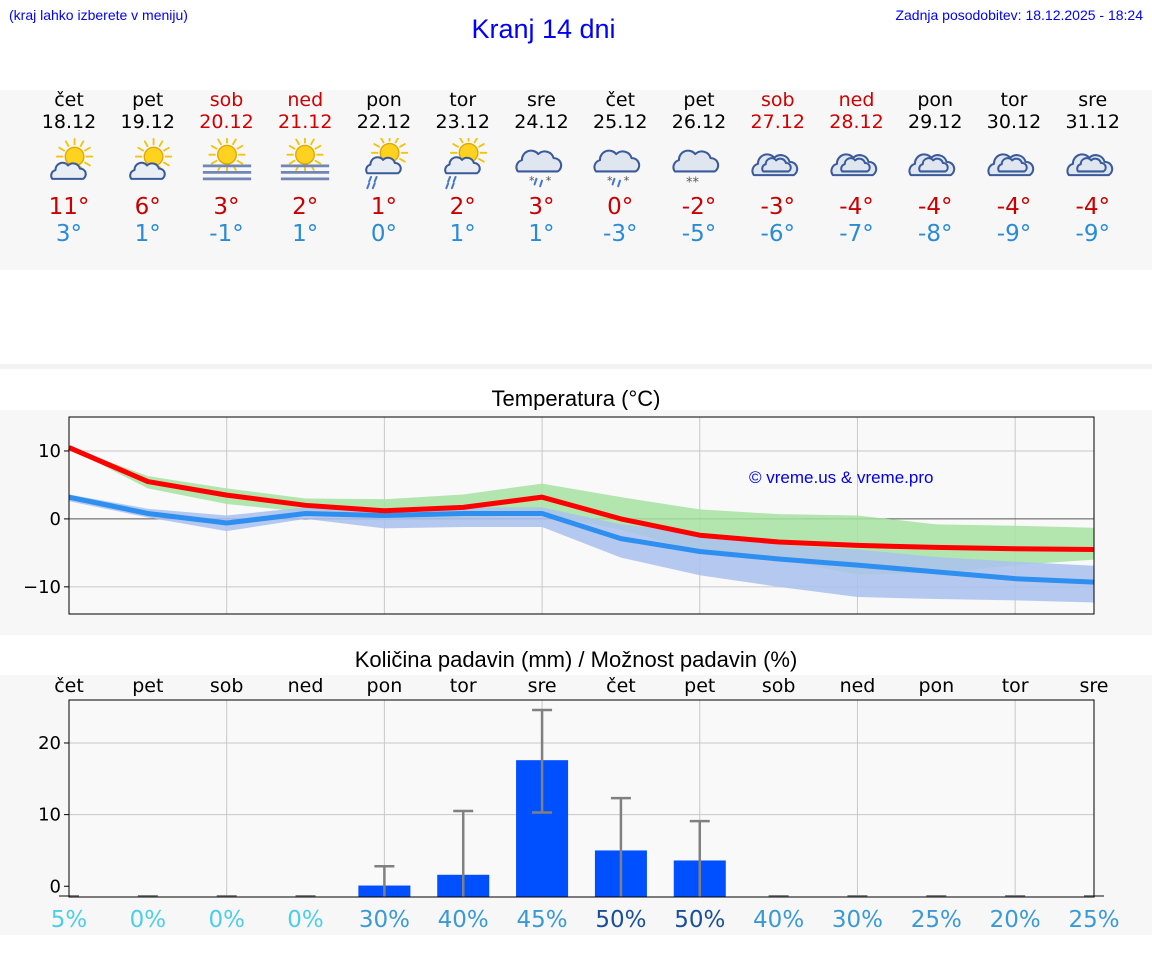 The image size is (1152, 975). I want to click on day-date: 30.12, so click(1014, 122).